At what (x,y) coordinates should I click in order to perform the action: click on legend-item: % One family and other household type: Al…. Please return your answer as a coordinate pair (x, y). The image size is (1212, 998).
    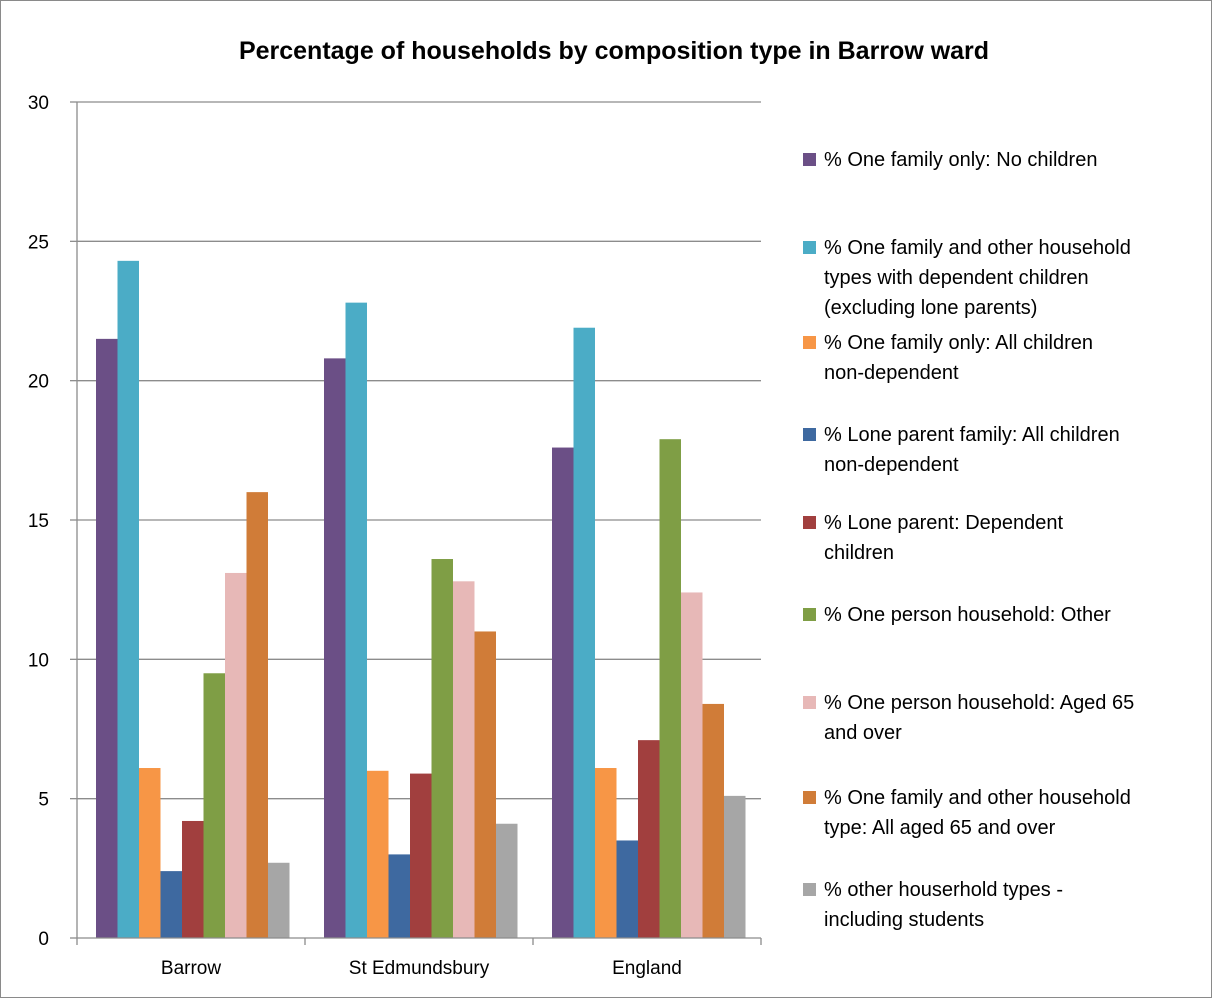
    Looking at the image, I should click on (967, 813).